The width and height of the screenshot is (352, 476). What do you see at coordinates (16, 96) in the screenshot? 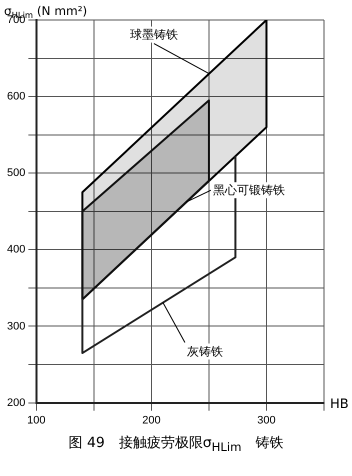
I see `y-tick-label: 600` at bounding box center [16, 96].